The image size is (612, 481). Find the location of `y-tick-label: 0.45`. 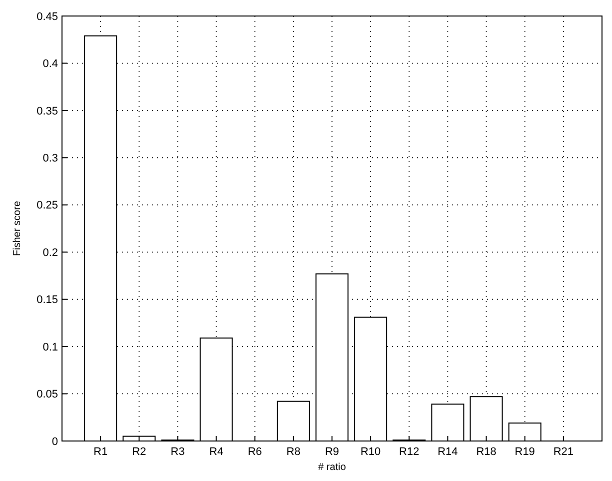

y-tick-label: 0.45 is located at coordinates (47, 16).